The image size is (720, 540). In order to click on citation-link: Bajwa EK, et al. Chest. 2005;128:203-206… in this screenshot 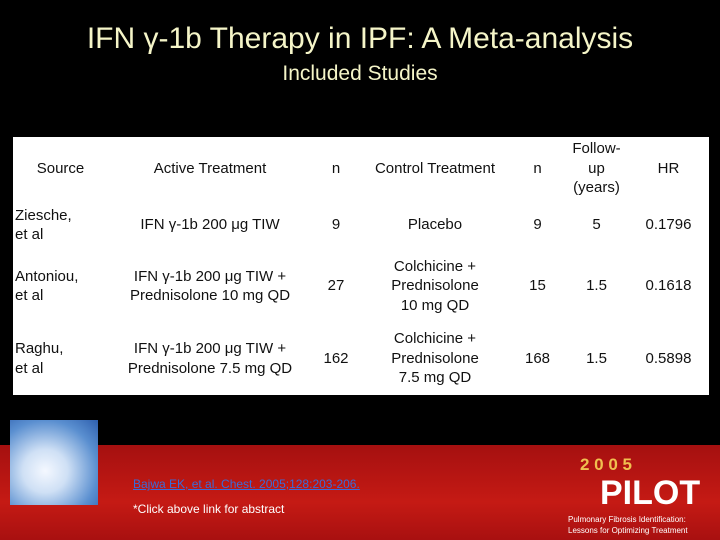, I will do `click(246, 484)`.